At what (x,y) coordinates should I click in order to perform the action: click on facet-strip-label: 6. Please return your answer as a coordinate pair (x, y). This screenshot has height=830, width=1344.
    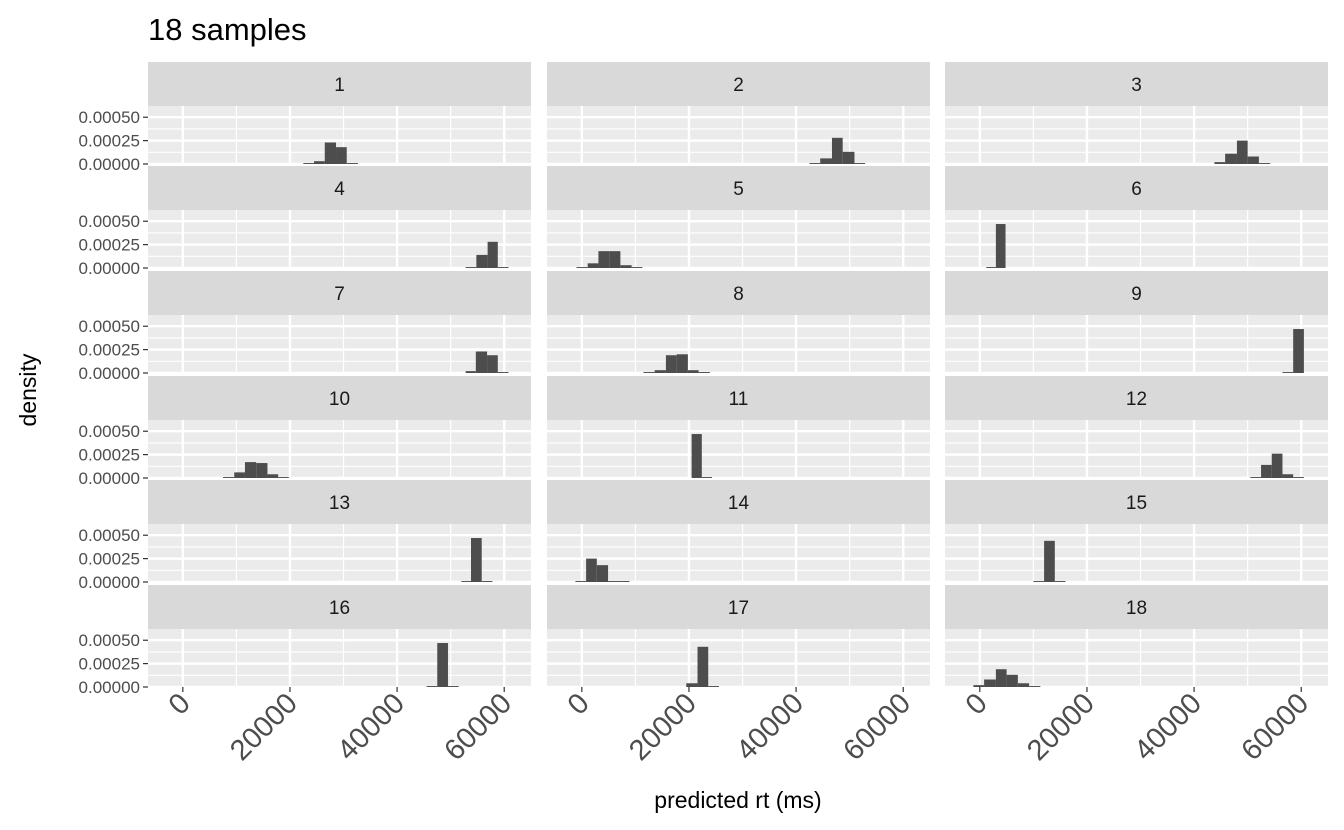
    Looking at the image, I should click on (1136, 189).